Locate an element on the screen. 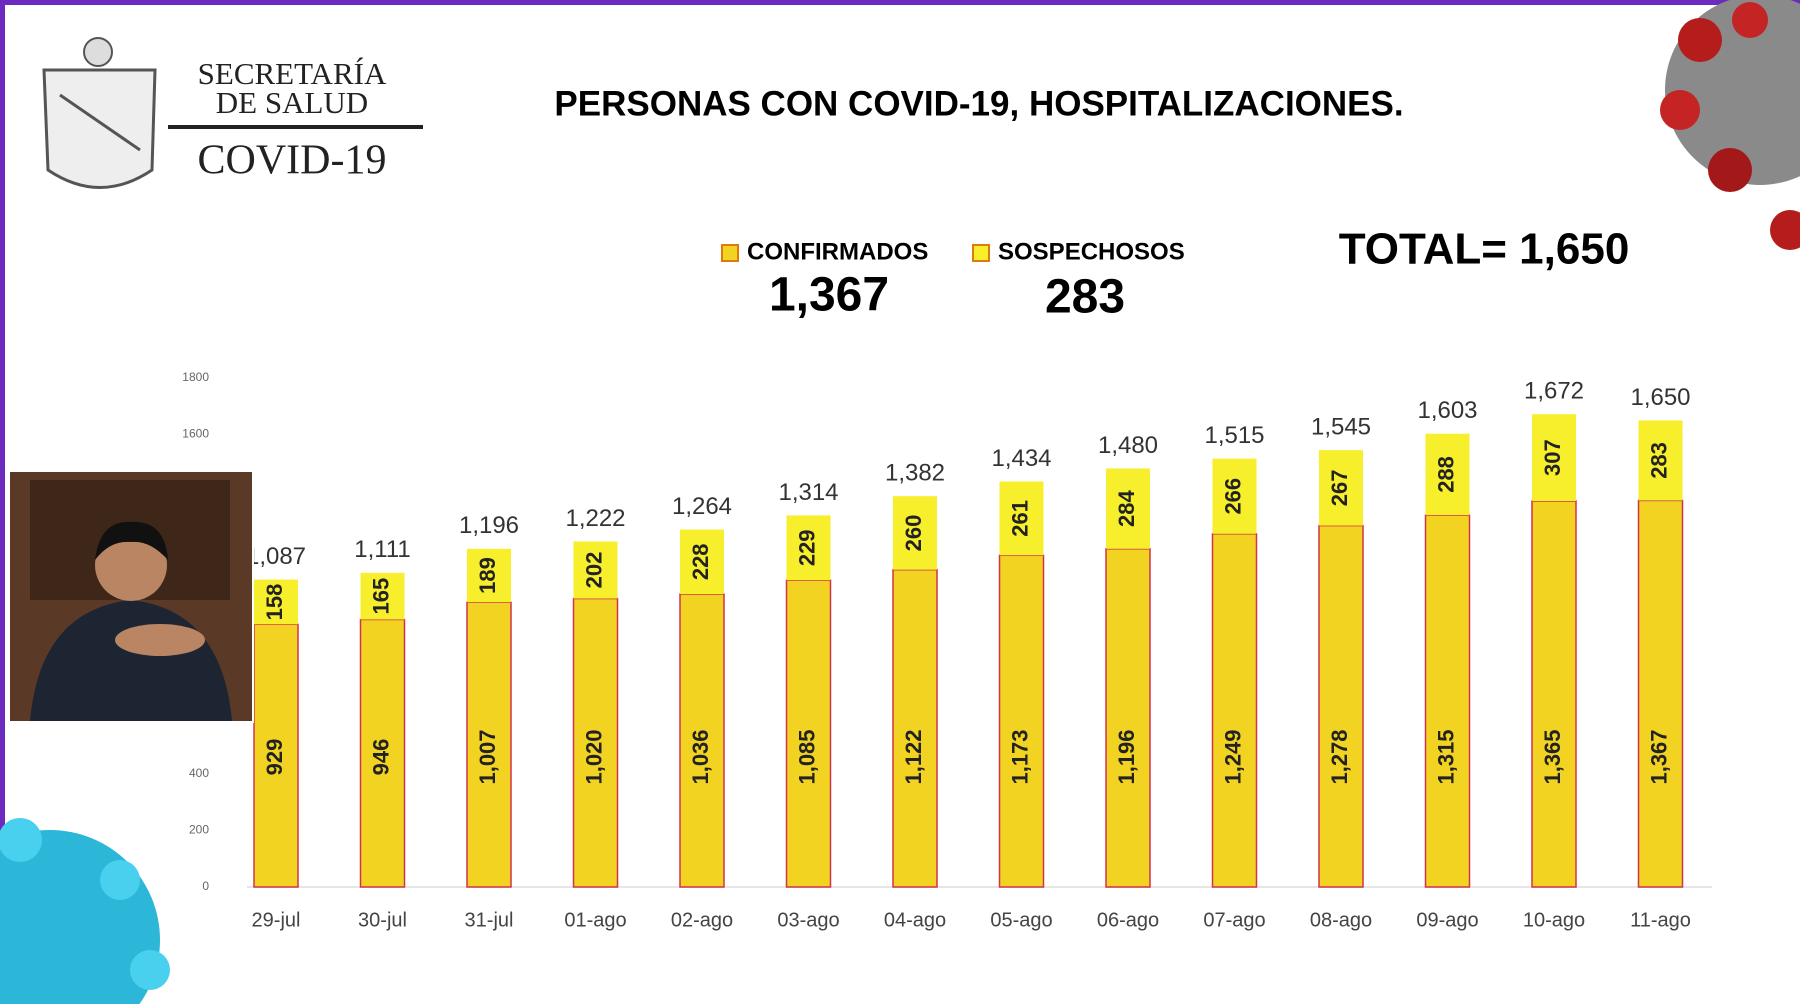 Image resolution: width=1800 pixels, height=1004 pixels. logo-shield is located at coordinates (99, 113).